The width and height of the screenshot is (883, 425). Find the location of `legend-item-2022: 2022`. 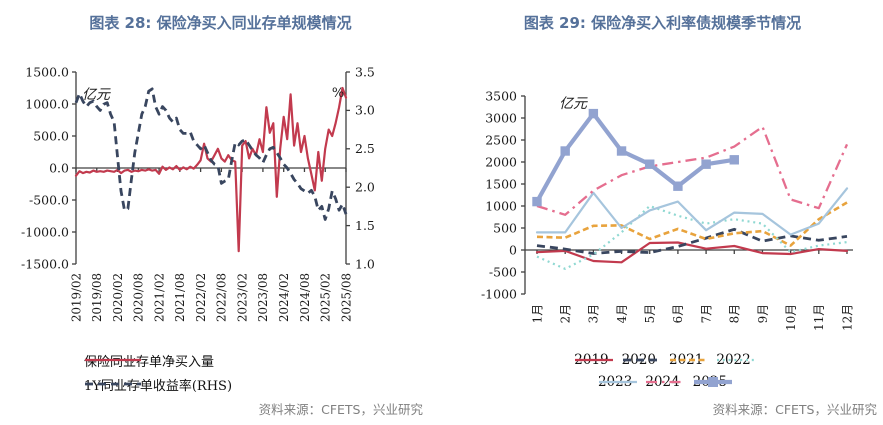

legend-item-2022: 2022 is located at coordinates (736, 360).